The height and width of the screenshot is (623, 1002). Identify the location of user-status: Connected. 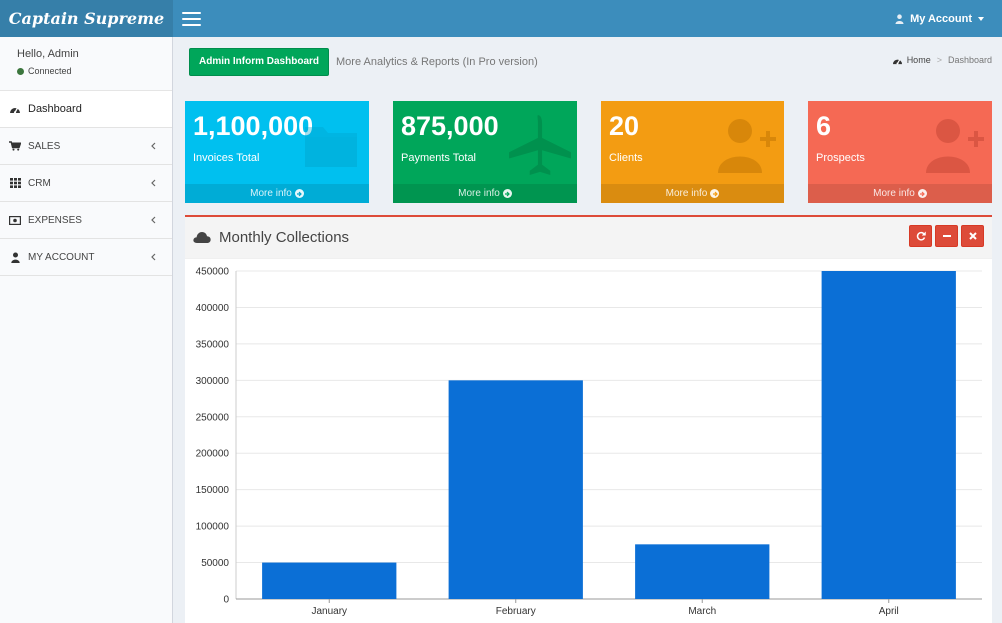
(94, 71).